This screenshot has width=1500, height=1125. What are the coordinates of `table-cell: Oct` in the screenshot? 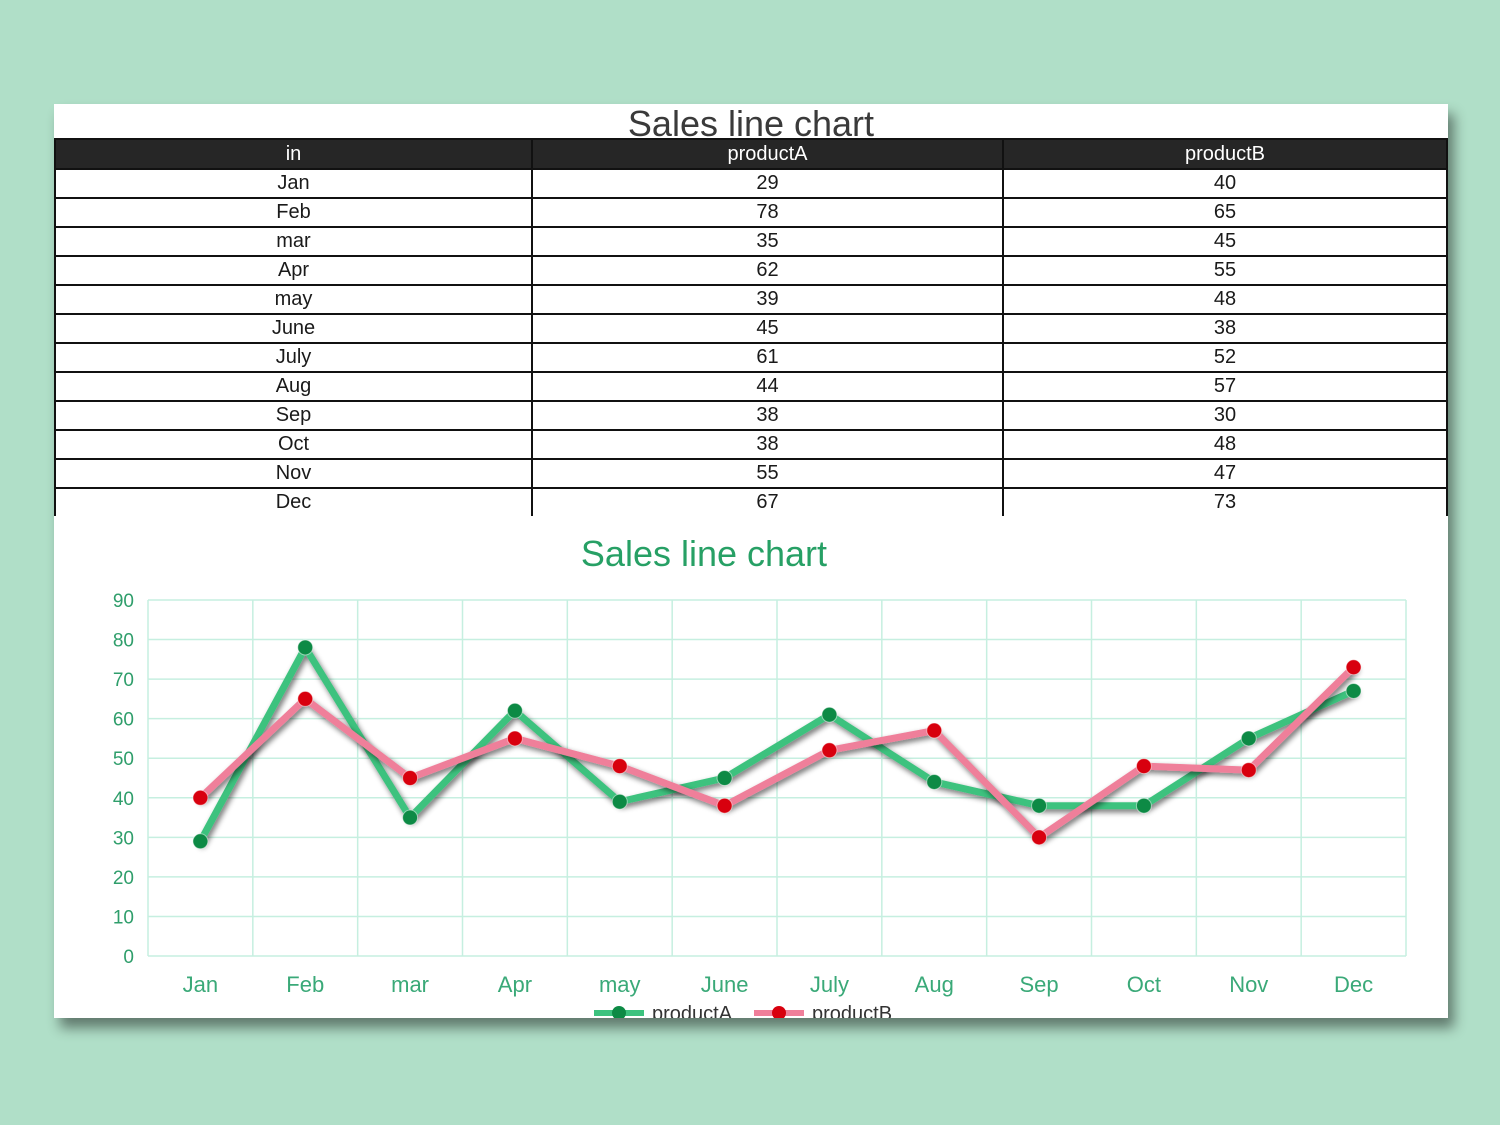 It's located at (293, 444).